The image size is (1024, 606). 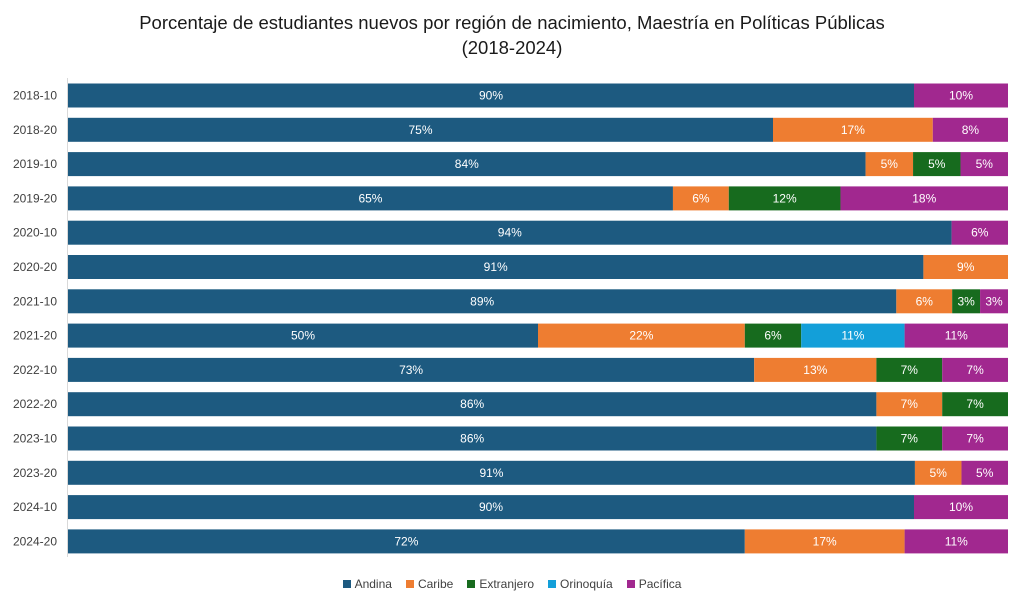 What do you see at coordinates (35, 198) in the screenshot?
I see `y-tick-label: 2019-20` at bounding box center [35, 198].